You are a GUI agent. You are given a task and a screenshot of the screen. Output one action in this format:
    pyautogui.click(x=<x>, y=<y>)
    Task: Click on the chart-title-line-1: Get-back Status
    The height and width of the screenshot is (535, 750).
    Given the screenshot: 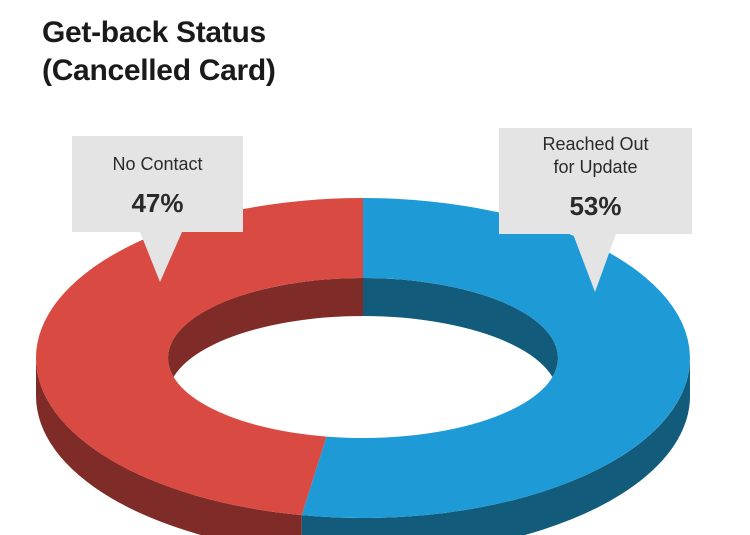 What is the action you would take?
    pyautogui.click(x=154, y=32)
    